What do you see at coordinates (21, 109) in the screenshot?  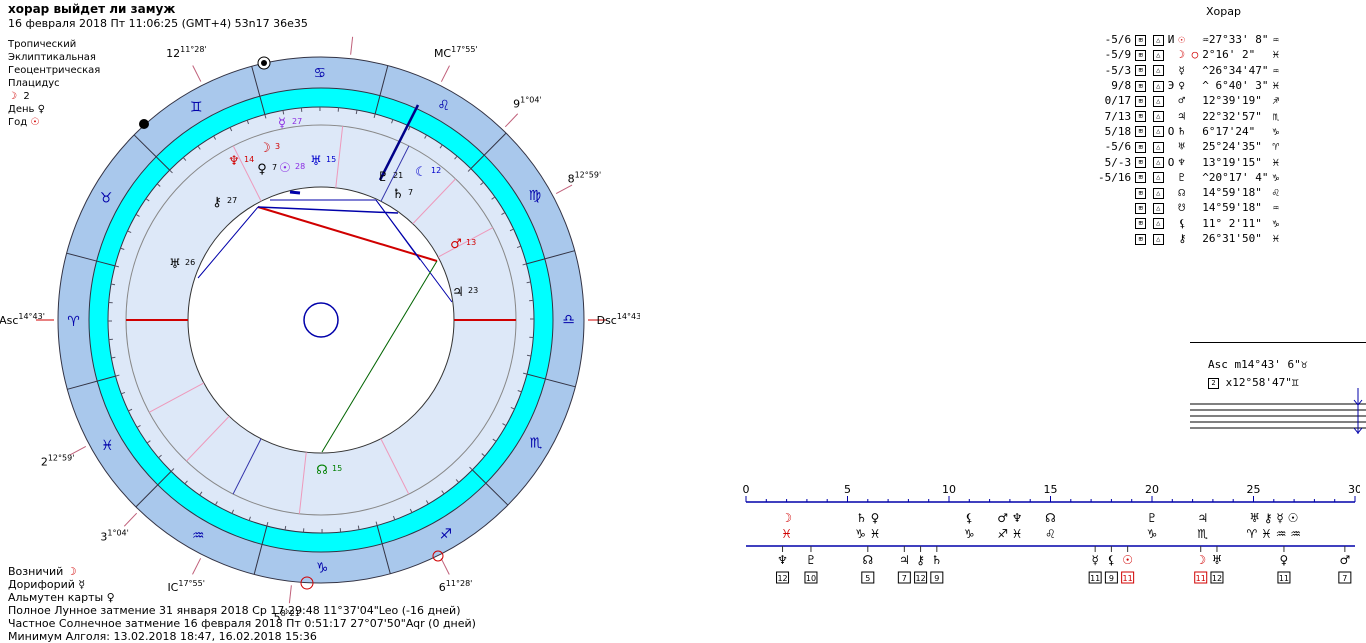 I see `day-label: День` at bounding box center [21, 109].